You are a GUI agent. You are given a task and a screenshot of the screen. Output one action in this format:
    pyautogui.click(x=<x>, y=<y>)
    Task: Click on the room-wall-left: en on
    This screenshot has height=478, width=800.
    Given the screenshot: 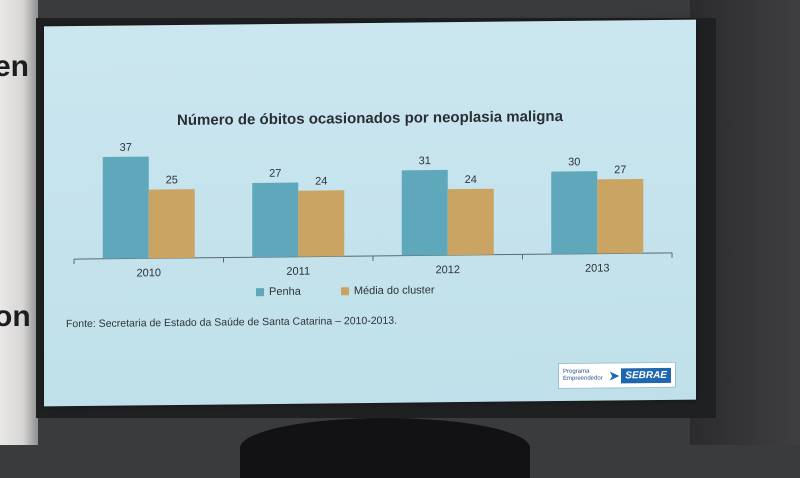 What is the action you would take?
    pyautogui.click(x=19, y=222)
    